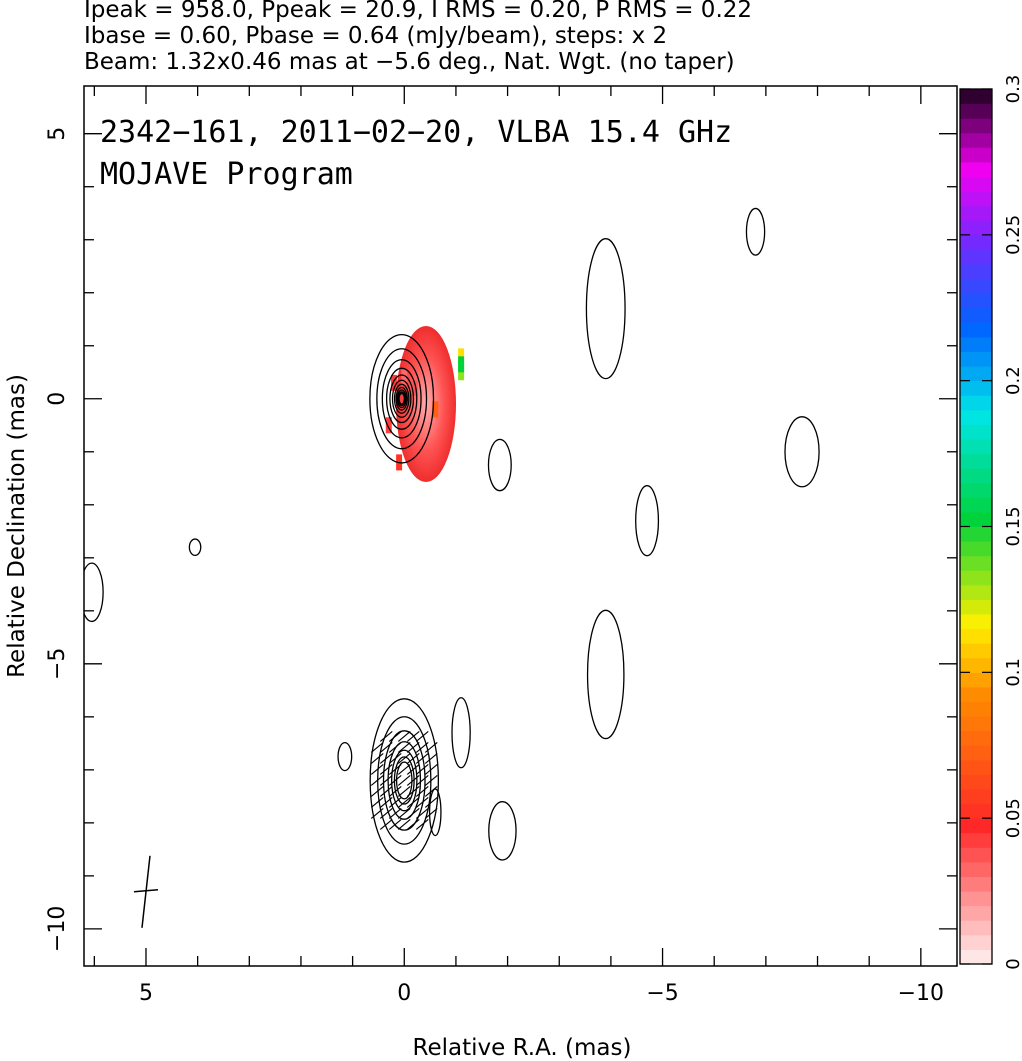 Image resolution: width=1022 pixels, height=1061 pixels. What do you see at coordinates (416, 132) in the screenshot?
I see `inset-title: 2342−161, 2011−02−20, VLBA 15.4 GHz` at bounding box center [416, 132].